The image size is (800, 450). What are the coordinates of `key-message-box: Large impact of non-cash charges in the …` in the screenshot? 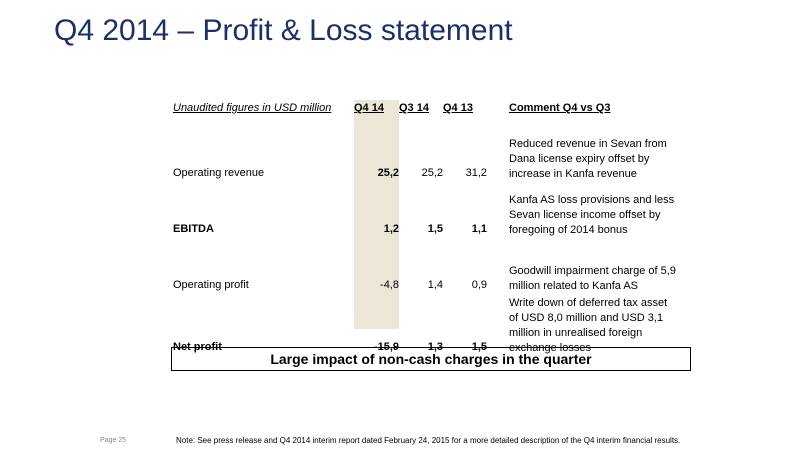 It's located at (431, 359).